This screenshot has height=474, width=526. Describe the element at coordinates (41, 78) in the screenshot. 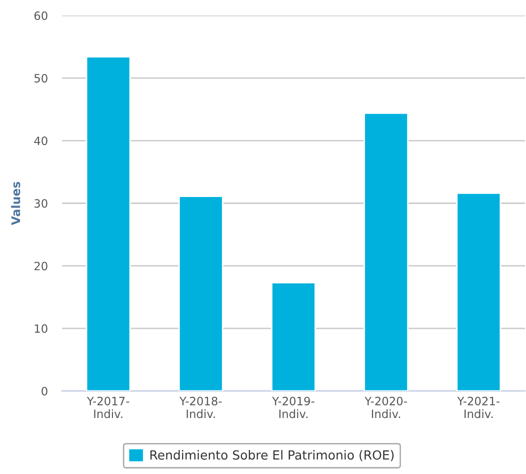

I see `y-tick-label: 50` at that location.